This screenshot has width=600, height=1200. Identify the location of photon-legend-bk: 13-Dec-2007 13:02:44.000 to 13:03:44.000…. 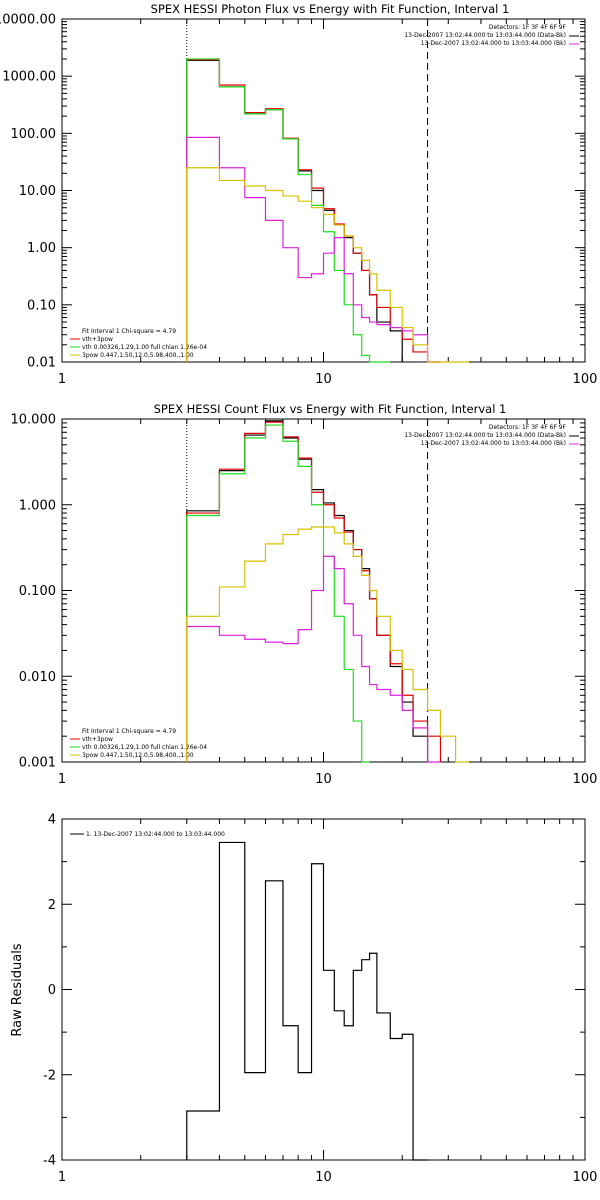
(493, 43).